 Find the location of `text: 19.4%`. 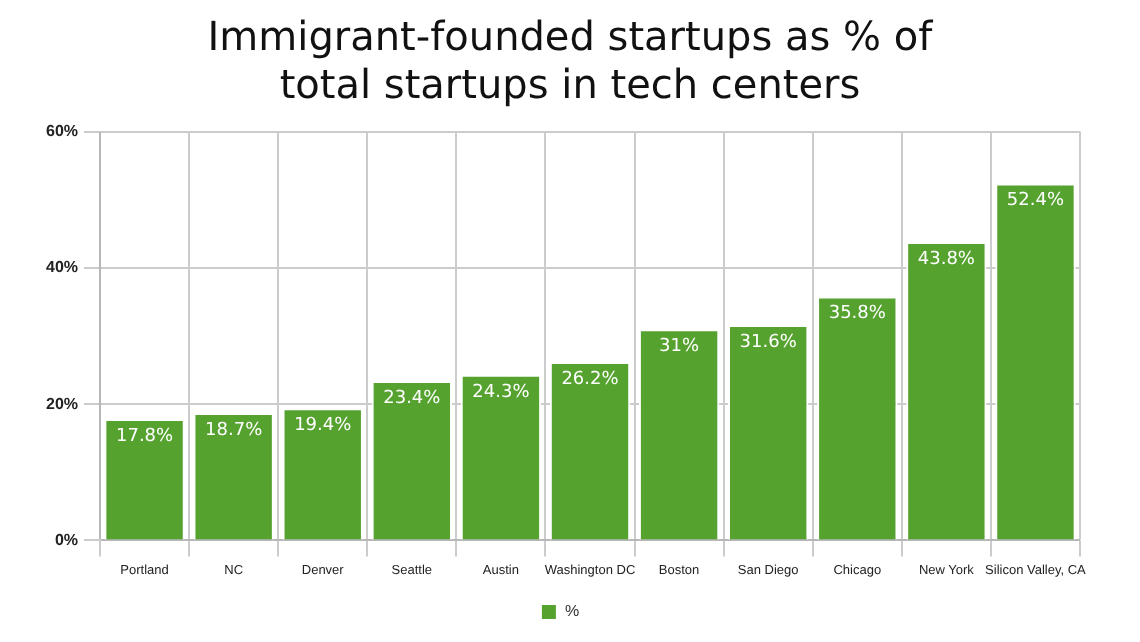

text: 19.4% is located at coordinates (323, 425).